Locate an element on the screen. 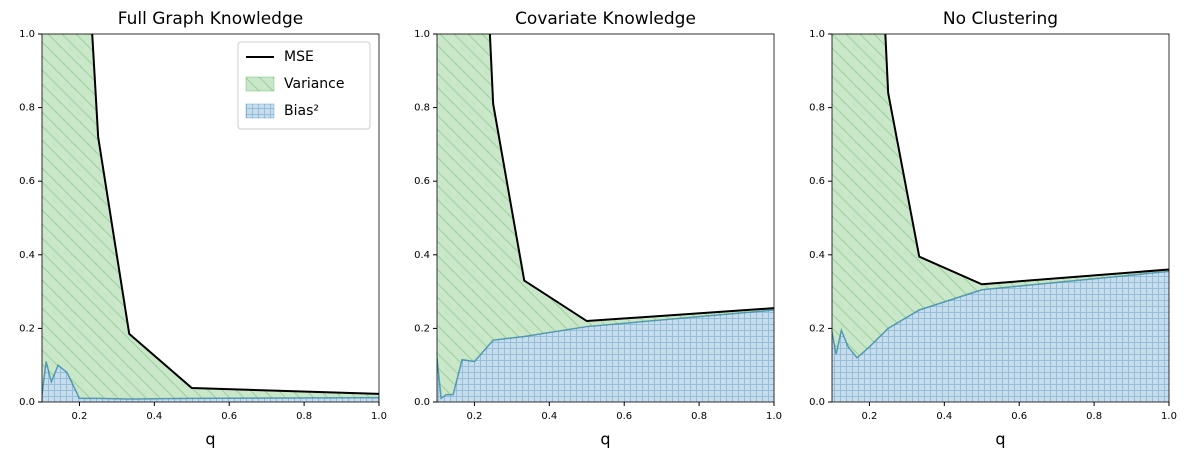 The height and width of the screenshot is (460, 1189). chart-title: Covariate Knowledge is located at coordinates (605, 19).